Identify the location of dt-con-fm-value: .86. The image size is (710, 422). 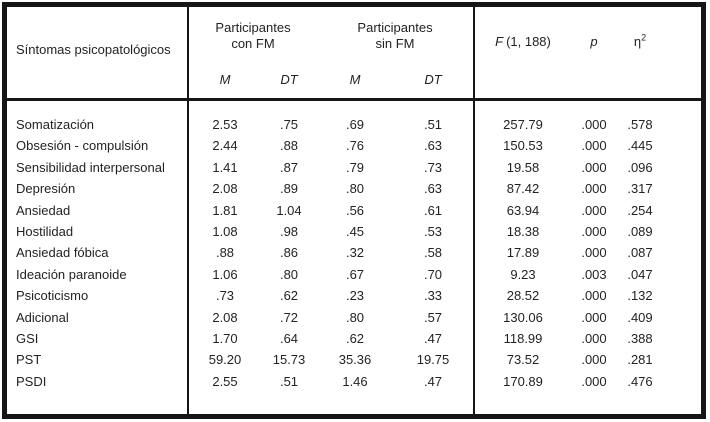
(289, 253).